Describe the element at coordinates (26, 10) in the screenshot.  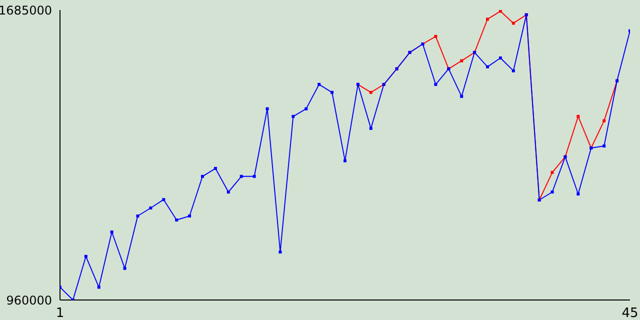
I see `y-tick-label: 1685000` at that location.